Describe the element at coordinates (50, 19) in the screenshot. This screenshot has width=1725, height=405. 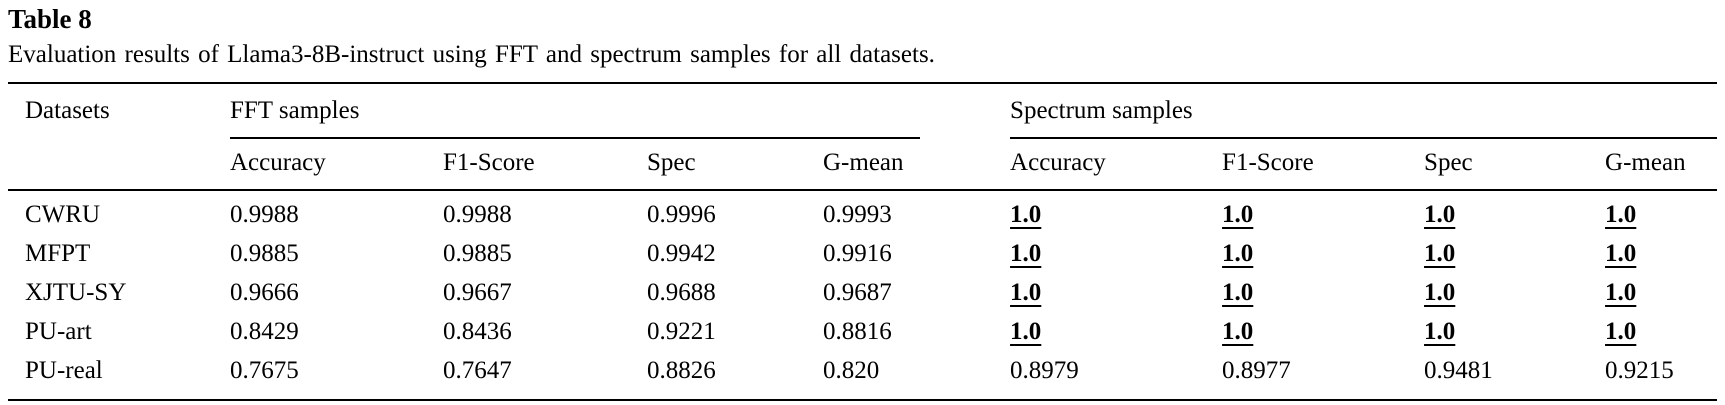
I see `table-label: Table 8` at that location.